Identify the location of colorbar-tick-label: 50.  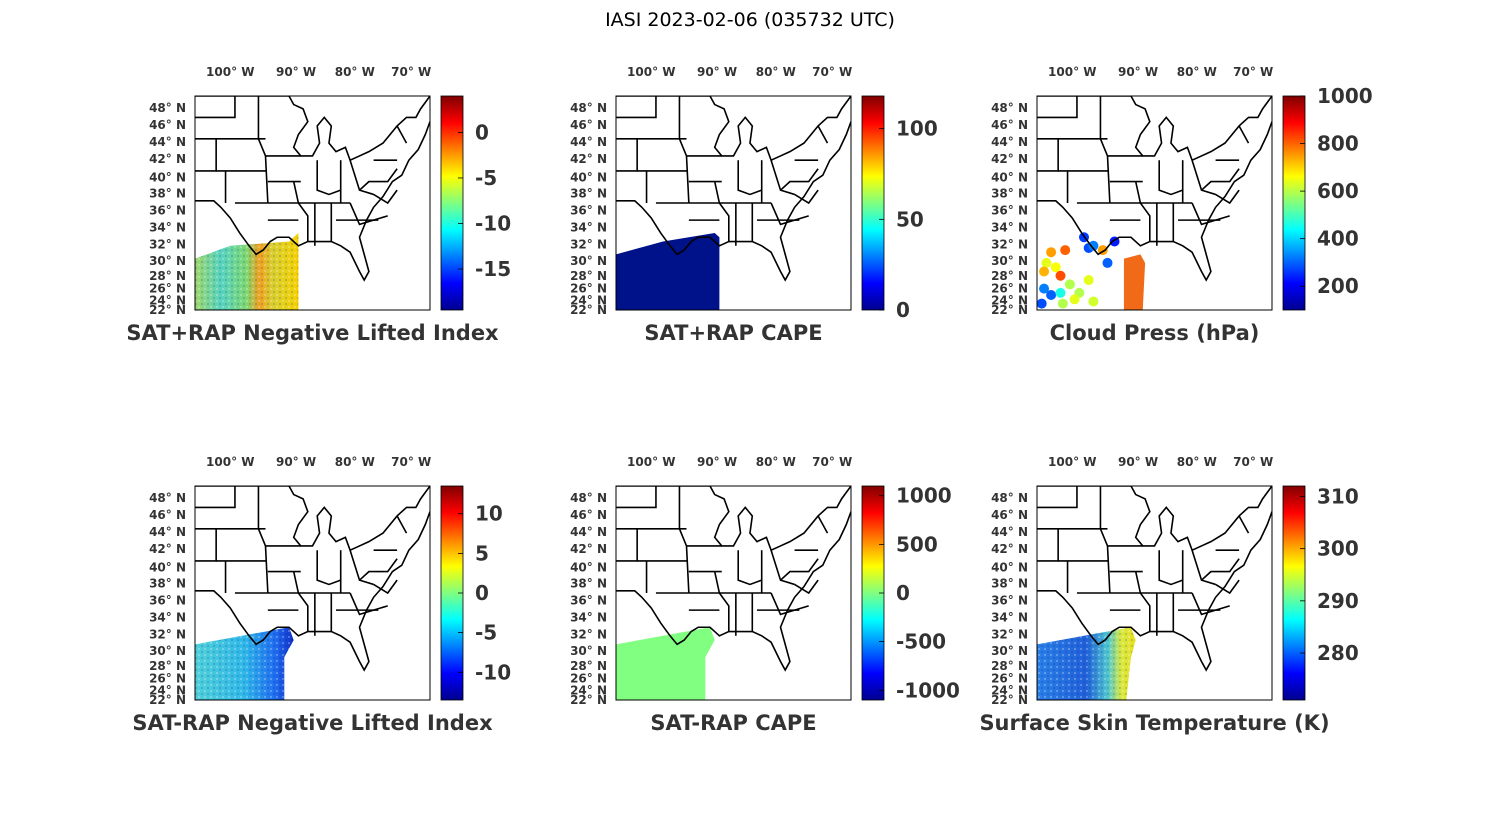
(910, 219).